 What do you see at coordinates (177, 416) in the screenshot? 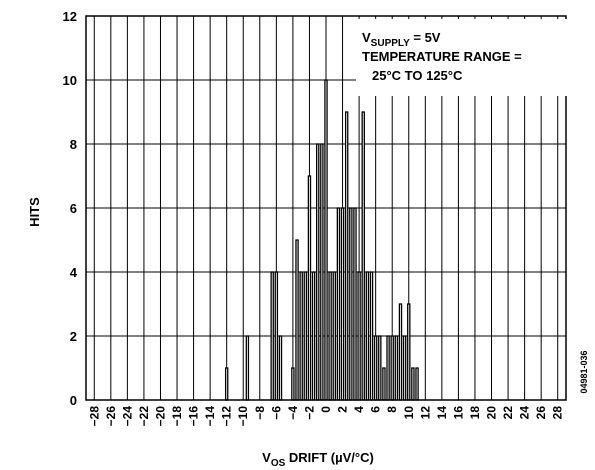
I see `x-tick-label: −18` at bounding box center [177, 416].